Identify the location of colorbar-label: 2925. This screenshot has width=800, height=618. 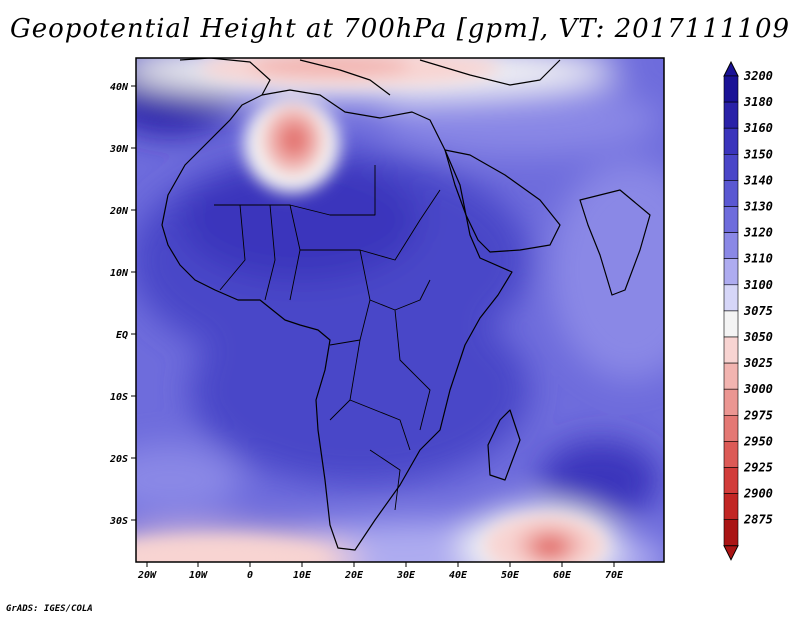
(758, 468).